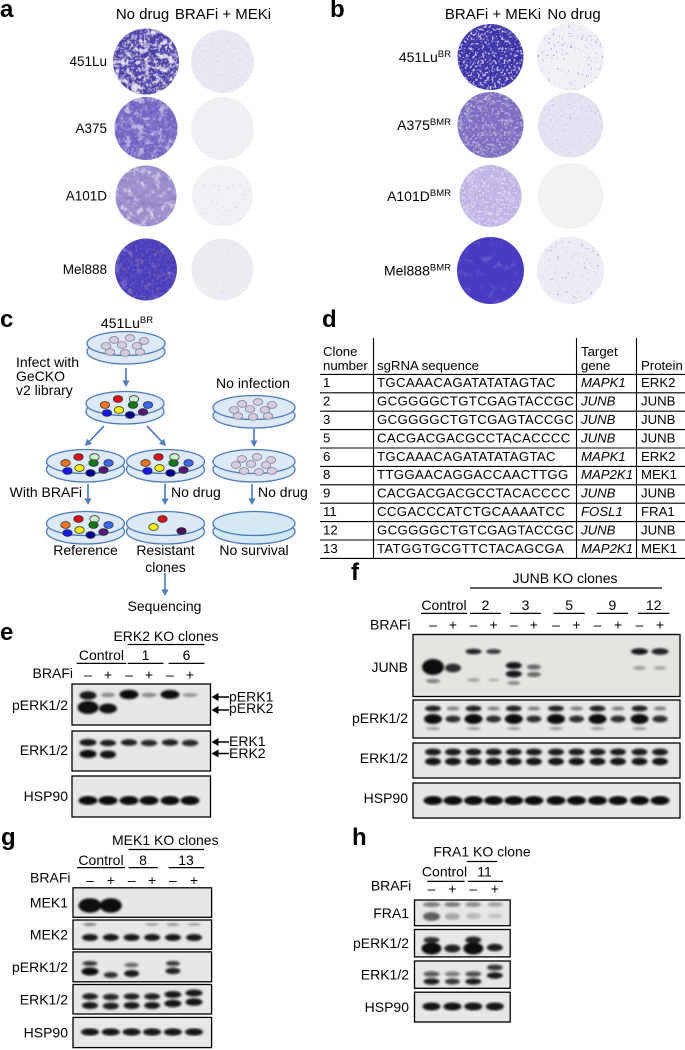  Describe the element at coordinates (326, 437) in the screenshot. I see `svg-text: 5` at that location.